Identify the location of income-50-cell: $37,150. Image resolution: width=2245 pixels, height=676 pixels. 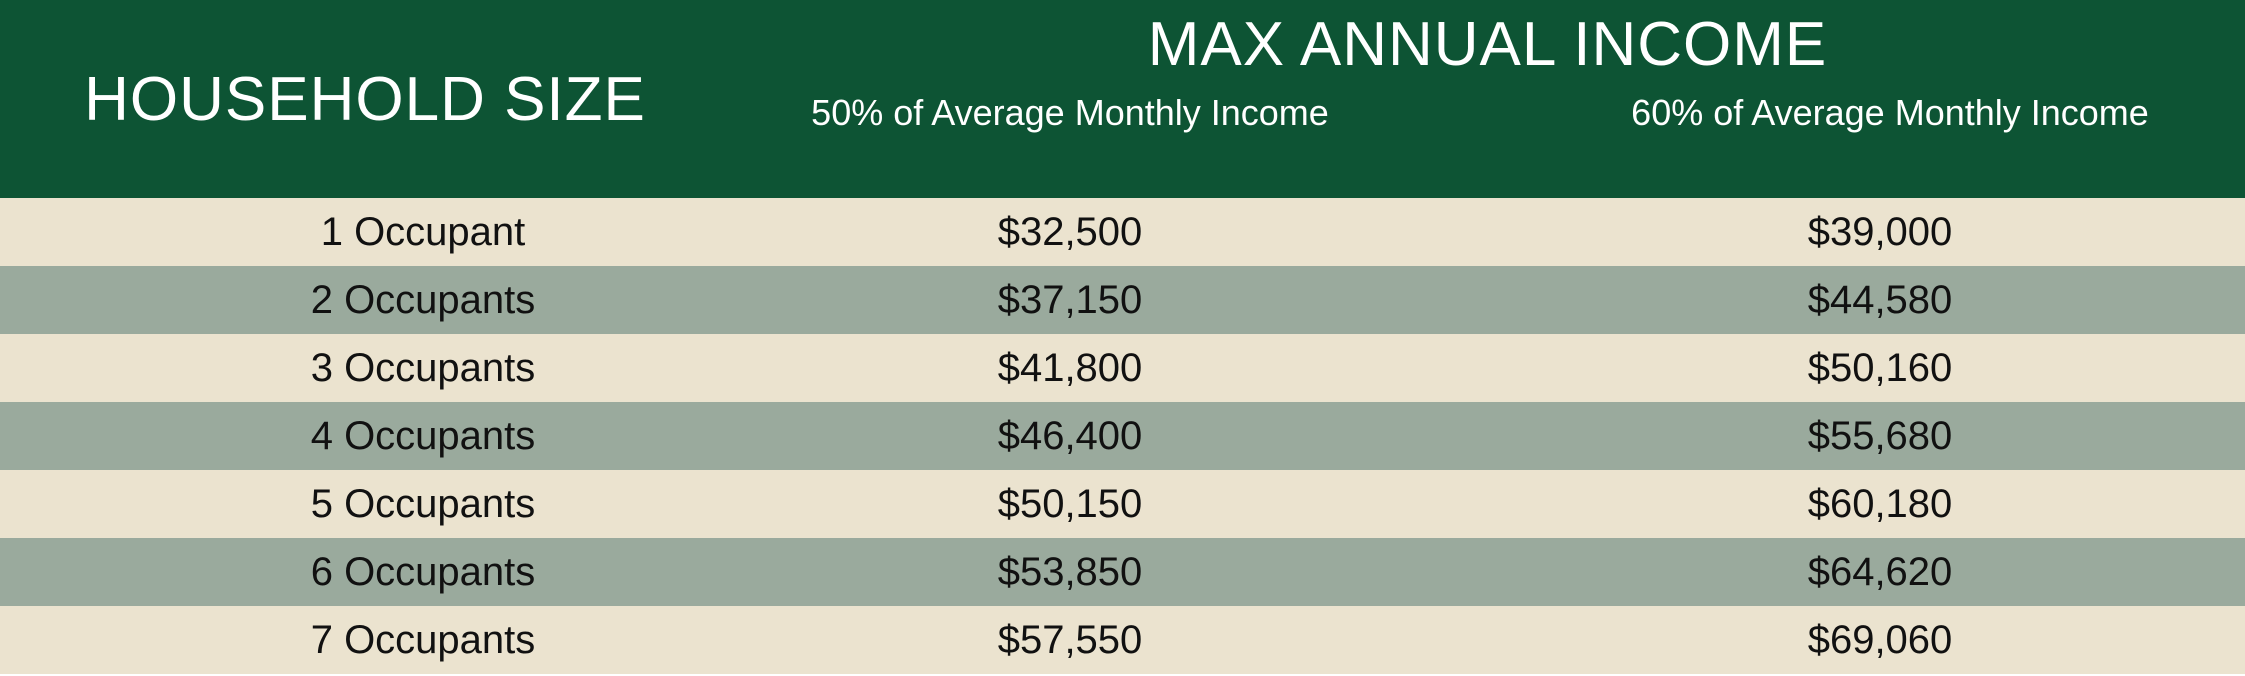
(1070, 299).